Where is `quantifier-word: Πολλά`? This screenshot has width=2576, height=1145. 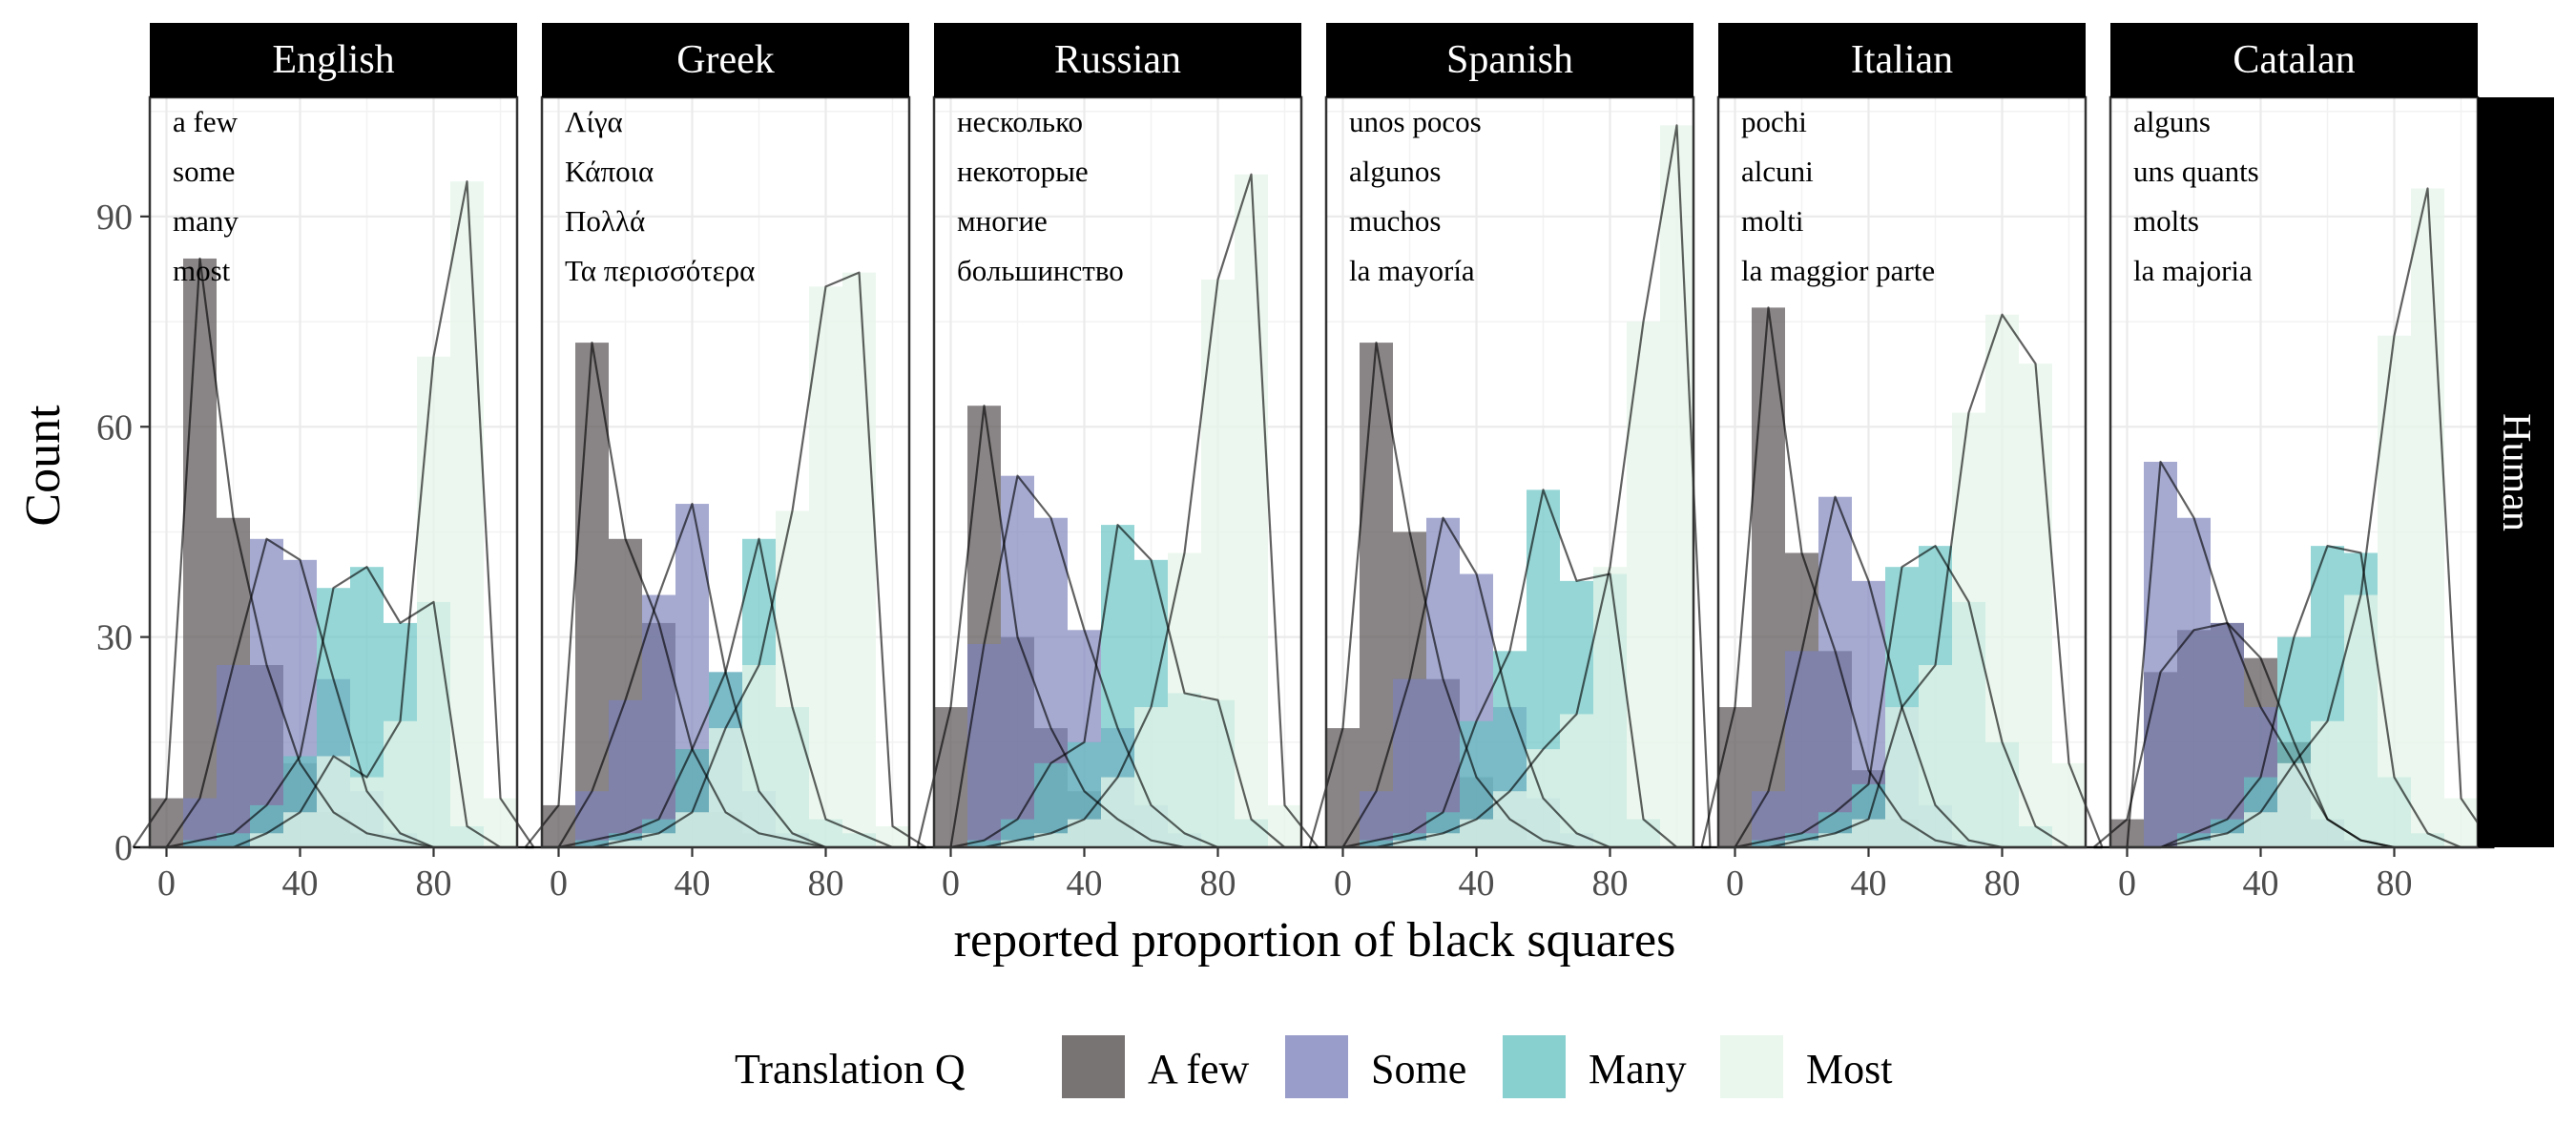
quantifier-word: Πολλά is located at coordinates (605, 221).